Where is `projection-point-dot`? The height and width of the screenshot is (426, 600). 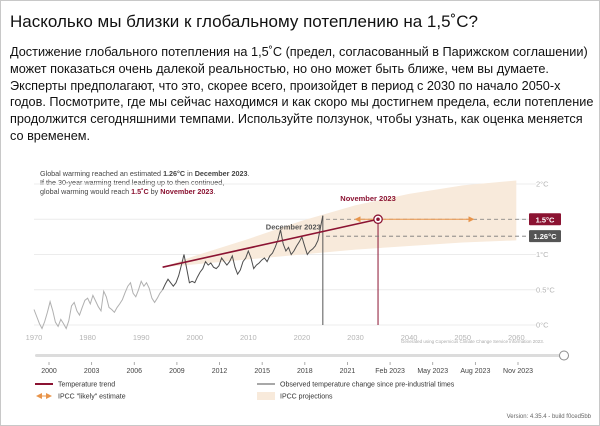 projection-point-dot is located at coordinates (378, 219).